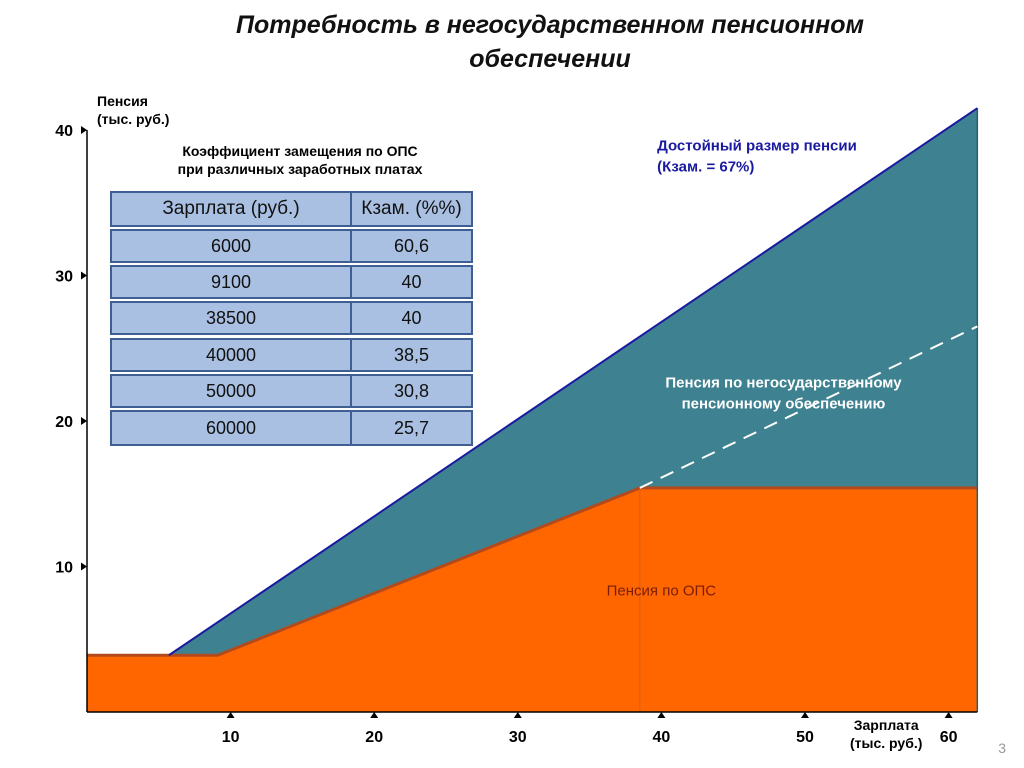  I want to click on table-header-salary: Зарплата (руб.), so click(231, 209).